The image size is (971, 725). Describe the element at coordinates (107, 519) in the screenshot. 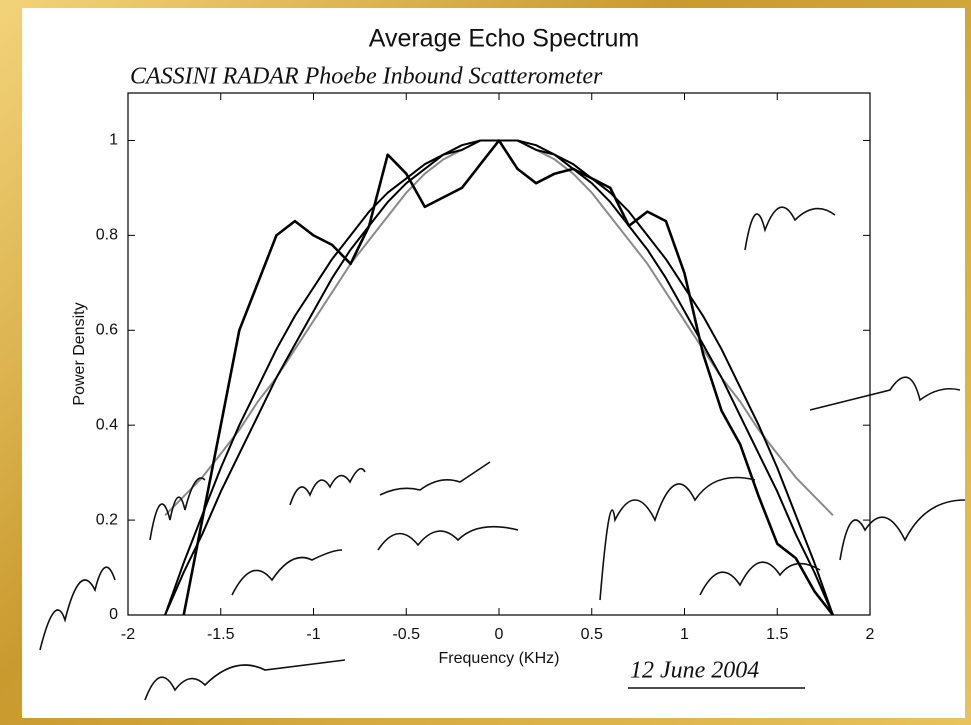

I see `y-tick-label: 0.2` at that location.